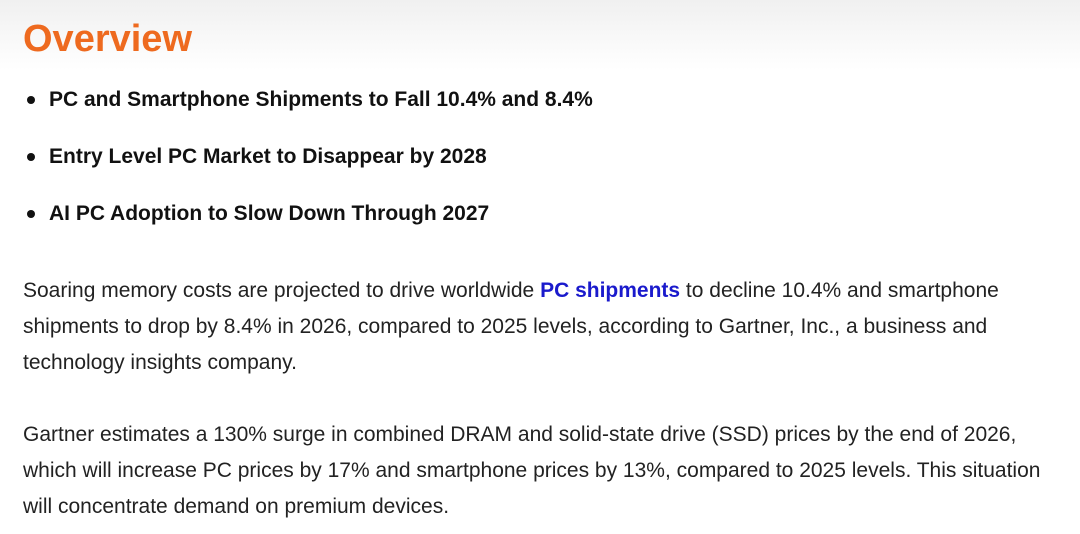 Image resolution: width=1080 pixels, height=534 pixels. What do you see at coordinates (269, 213) in the screenshot?
I see `highlight-text: AI PC Adoption to Slow Down Through 2027` at bounding box center [269, 213].